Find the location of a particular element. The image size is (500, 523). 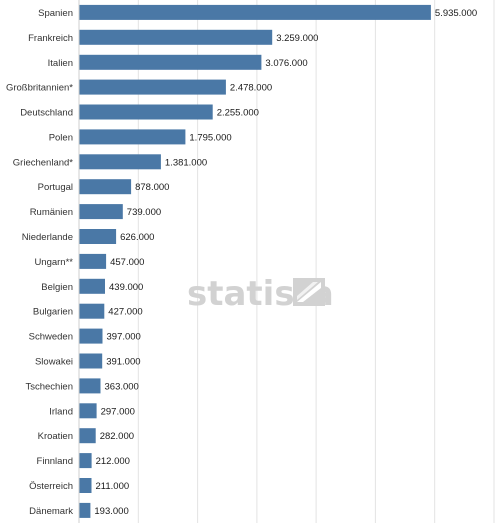

statista-watermark: statista is located at coordinates (260, 294).